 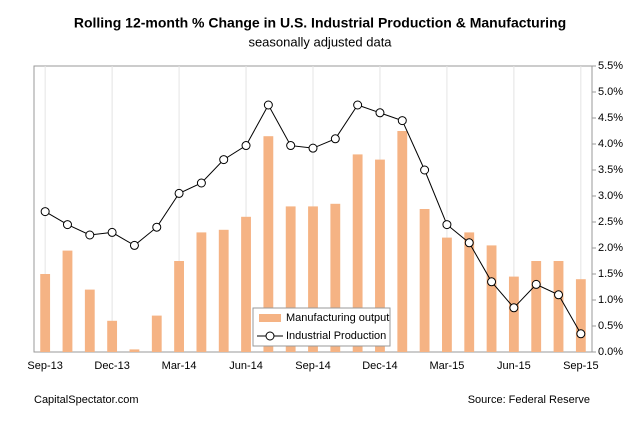 What do you see at coordinates (246, 366) in the screenshot?
I see `x-tick-label: Jun-14` at bounding box center [246, 366].